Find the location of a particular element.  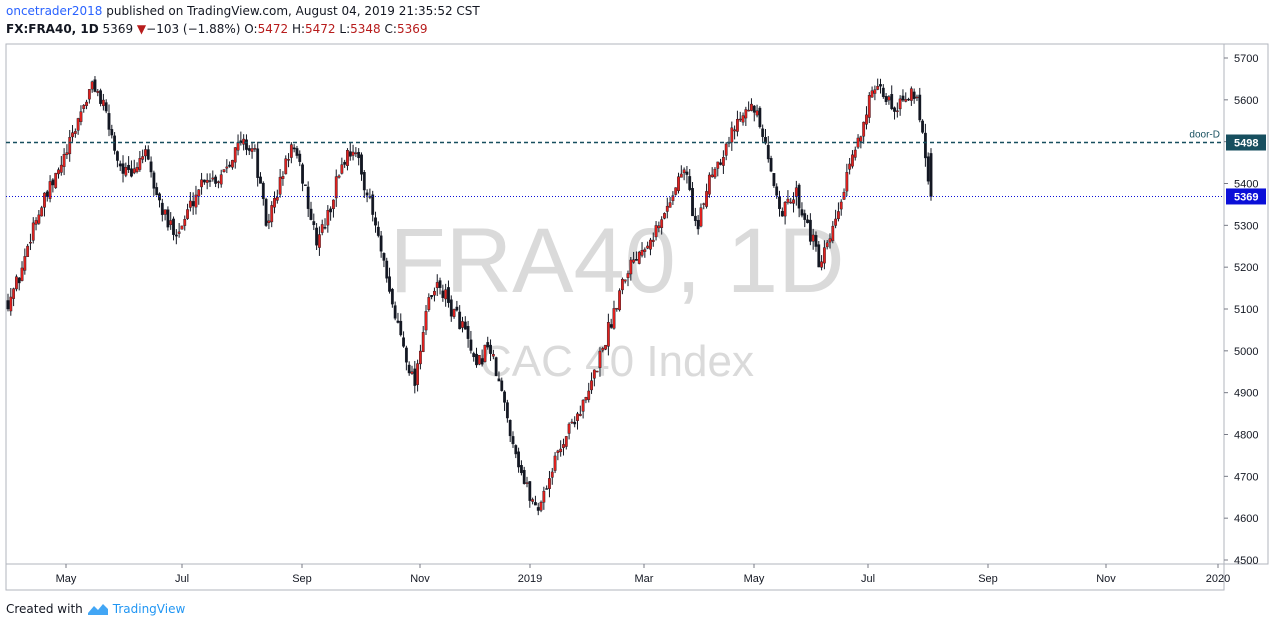

time-scale is located at coordinates (615, 577).